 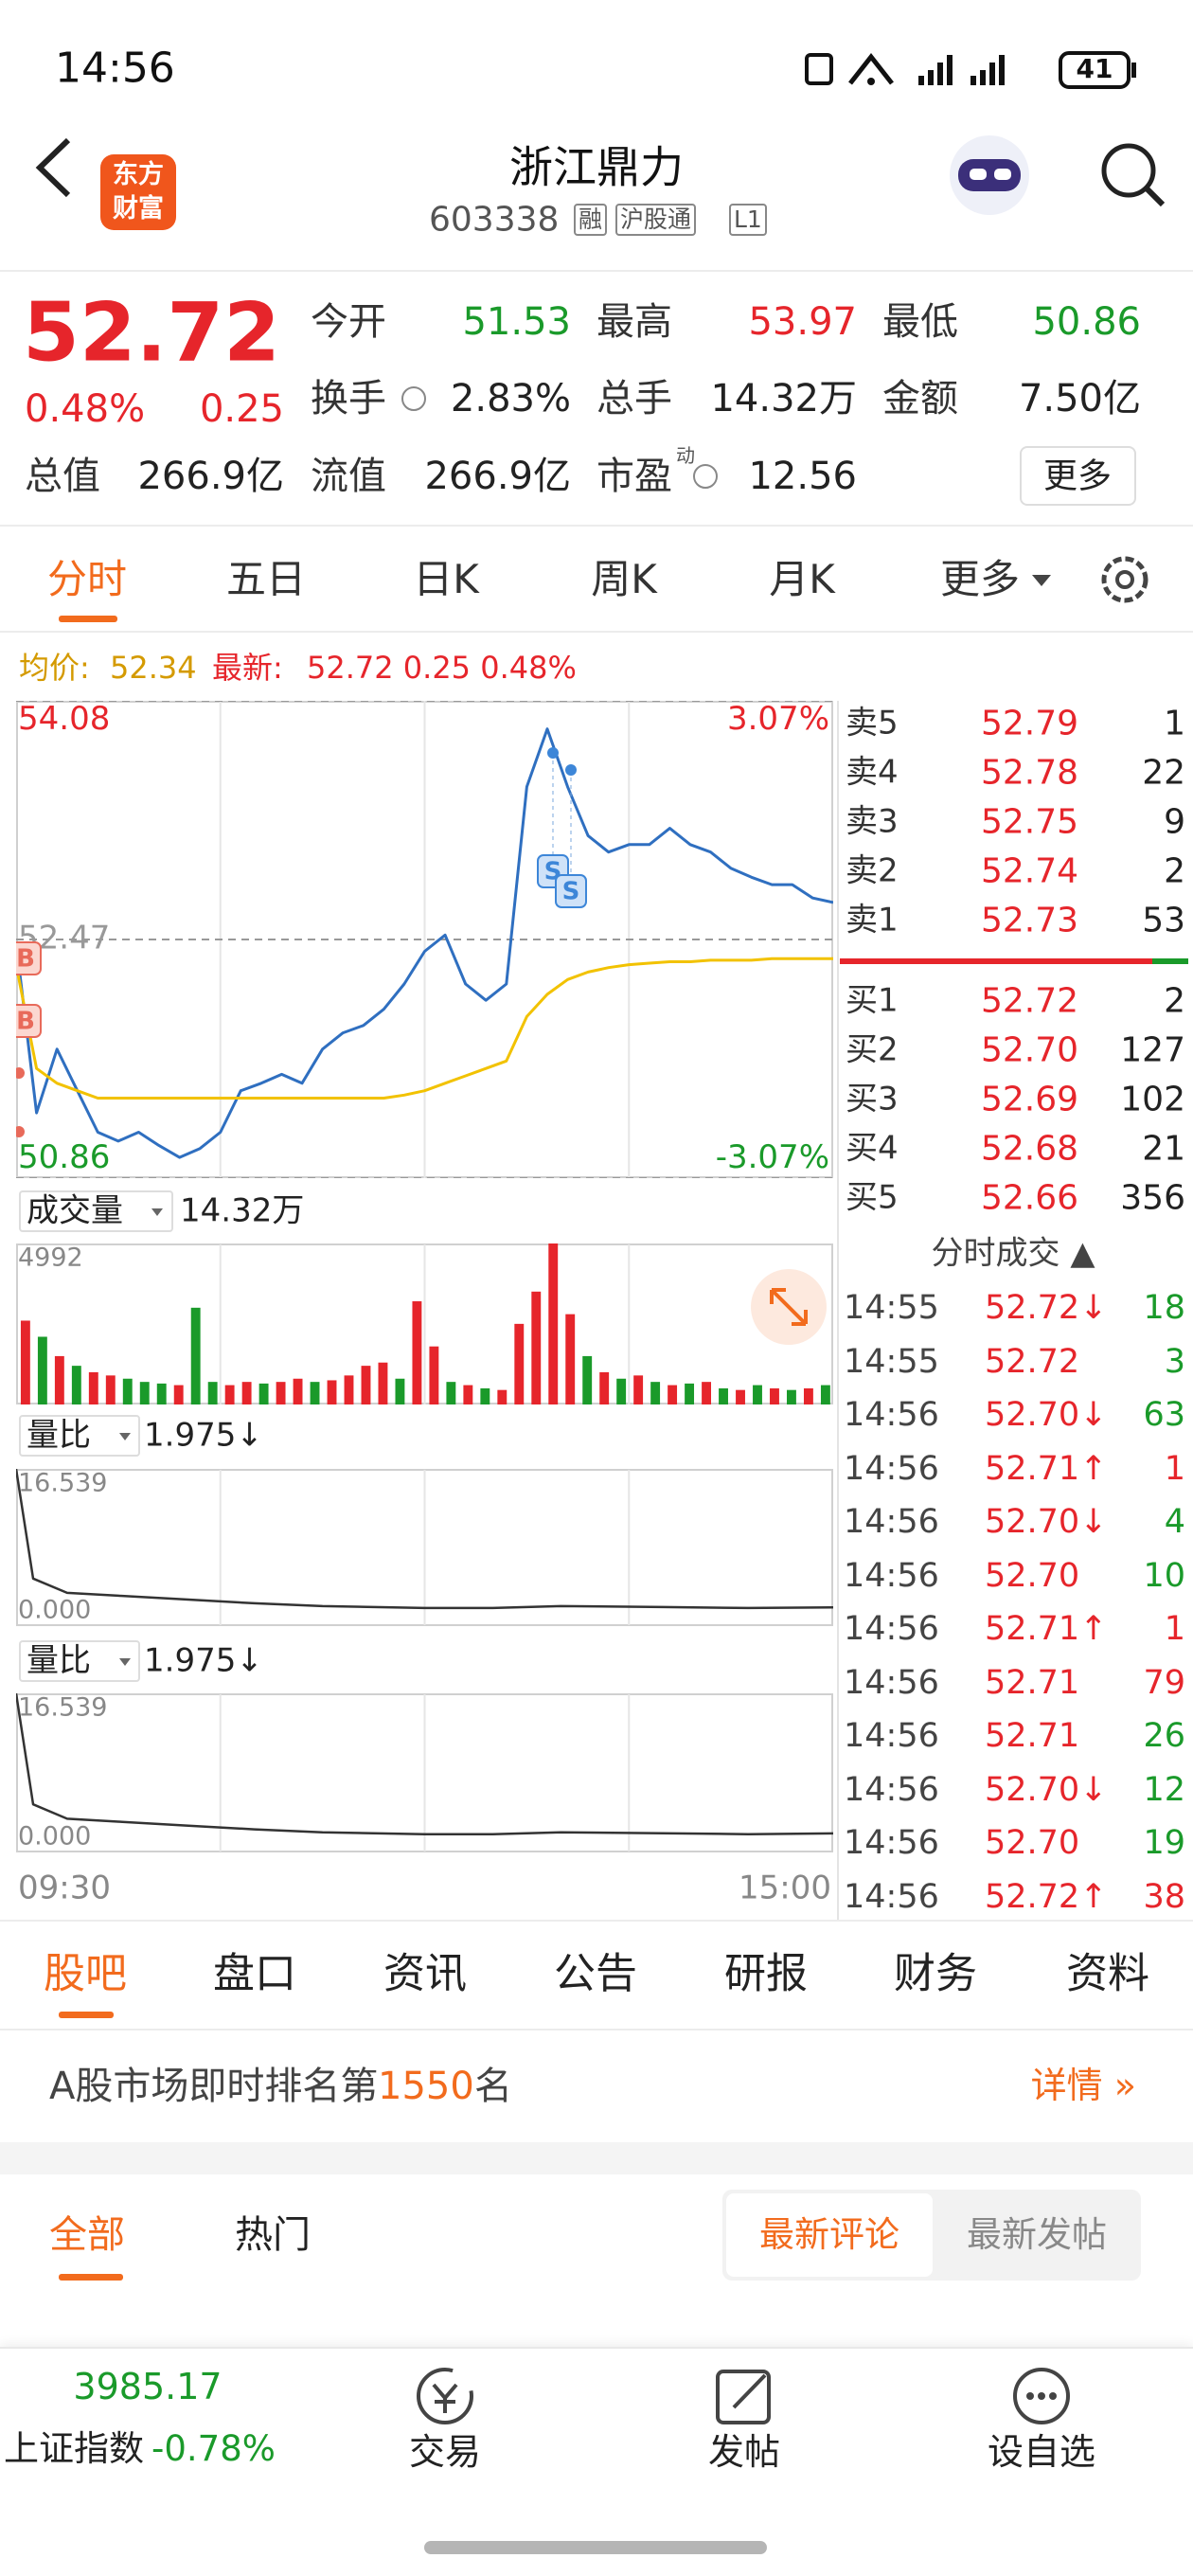 I want to click on x-tick-label: 15:00, so click(x=785, y=1888).